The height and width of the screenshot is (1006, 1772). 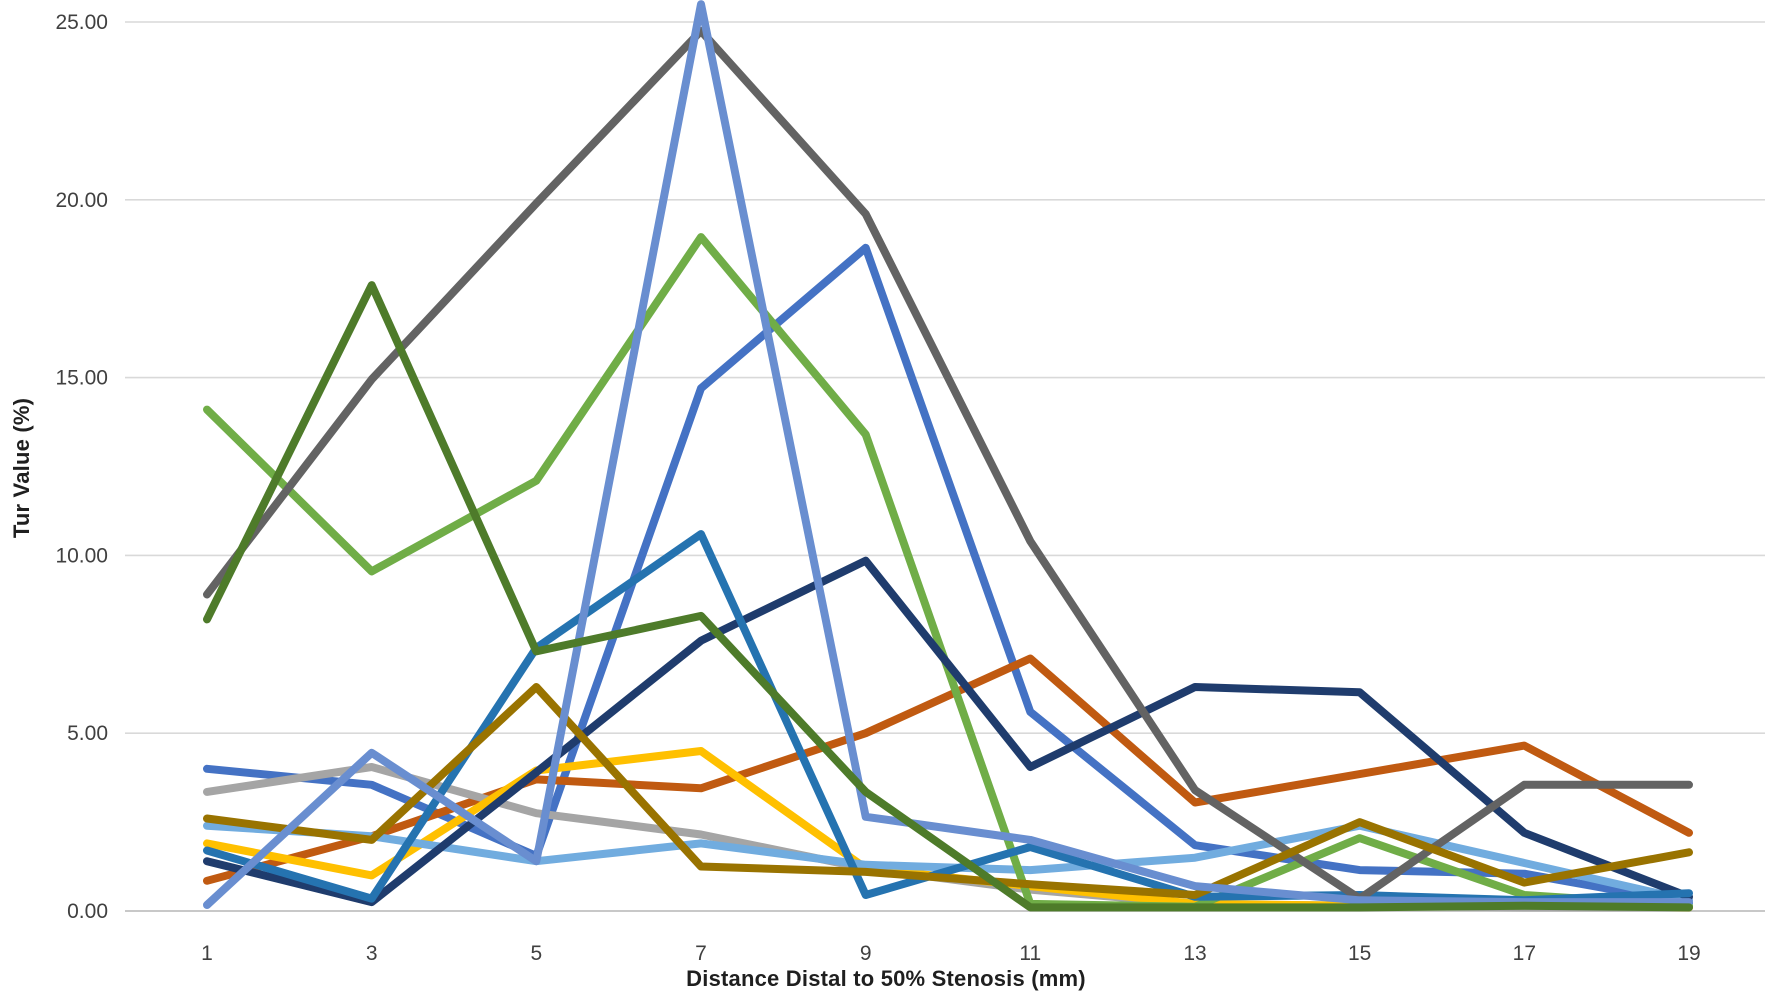 What do you see at coordinates (1194, 953) in the screenshot?
I see `x-tick-label: 13` at bounding box center [1194, 953].